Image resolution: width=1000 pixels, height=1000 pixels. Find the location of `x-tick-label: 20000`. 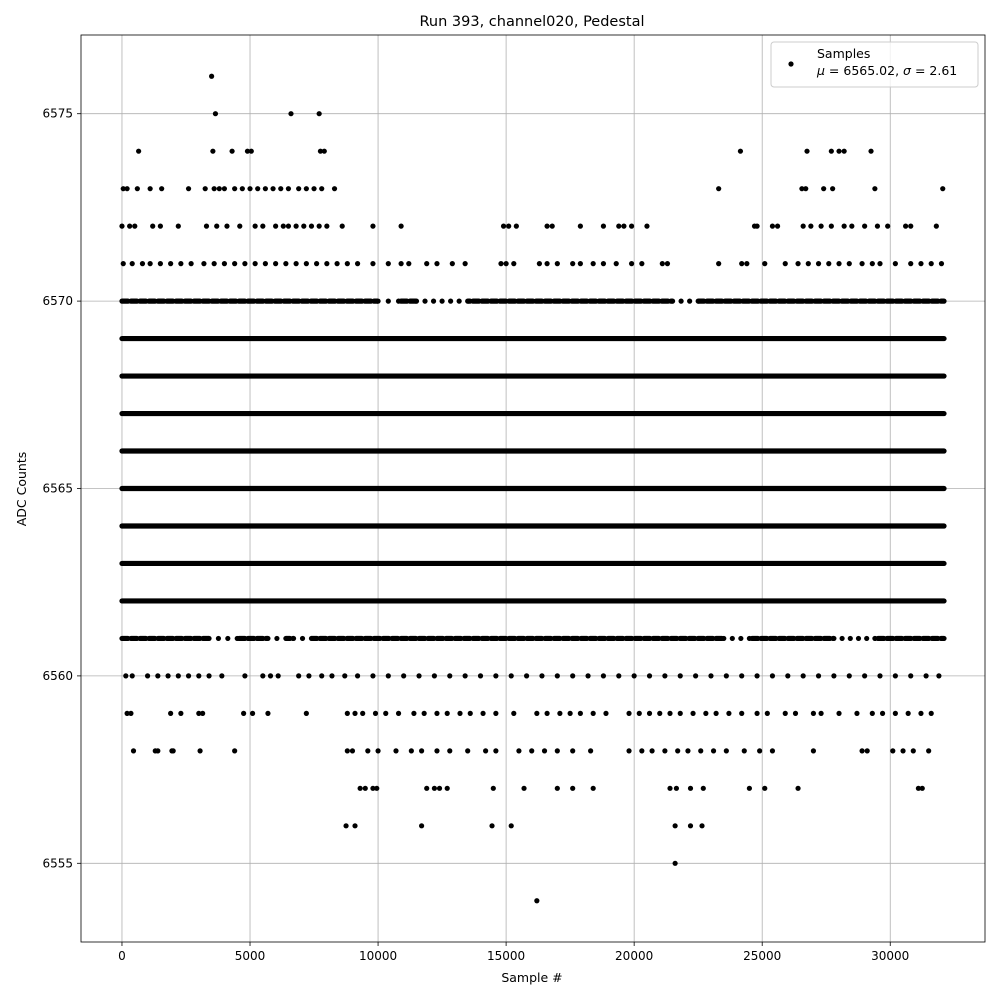

x-tick-label: 20000 is located at coordinates (634, 956).